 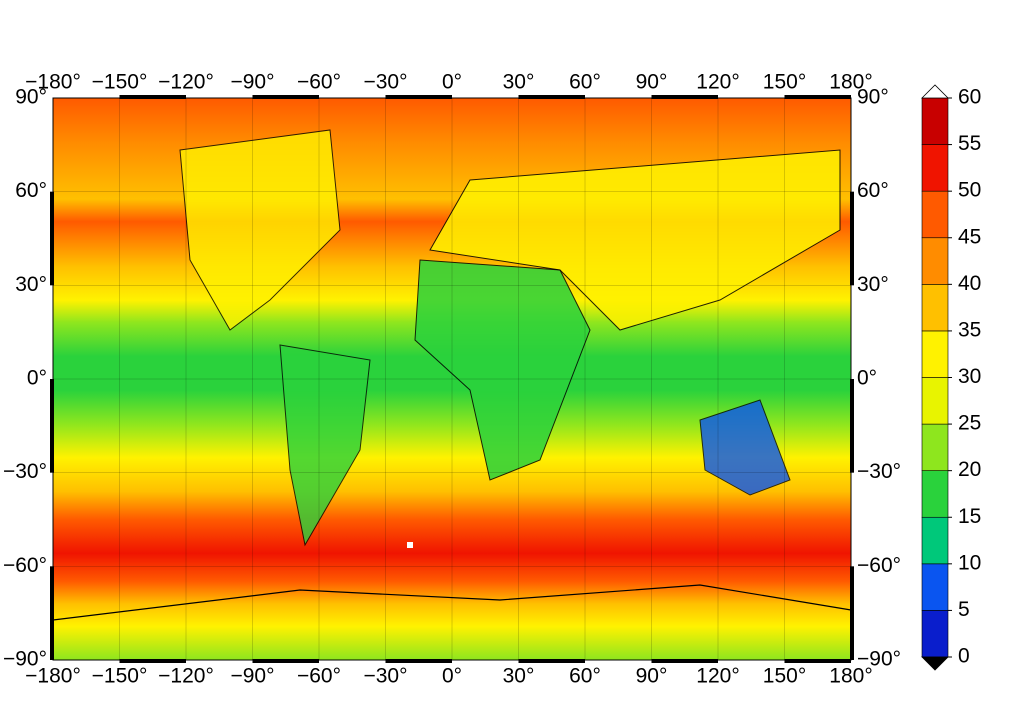 What do you see at coordinates (452, 602) in the screenshot?
I see `antarctica-coast` at bounding box center [452, 602].